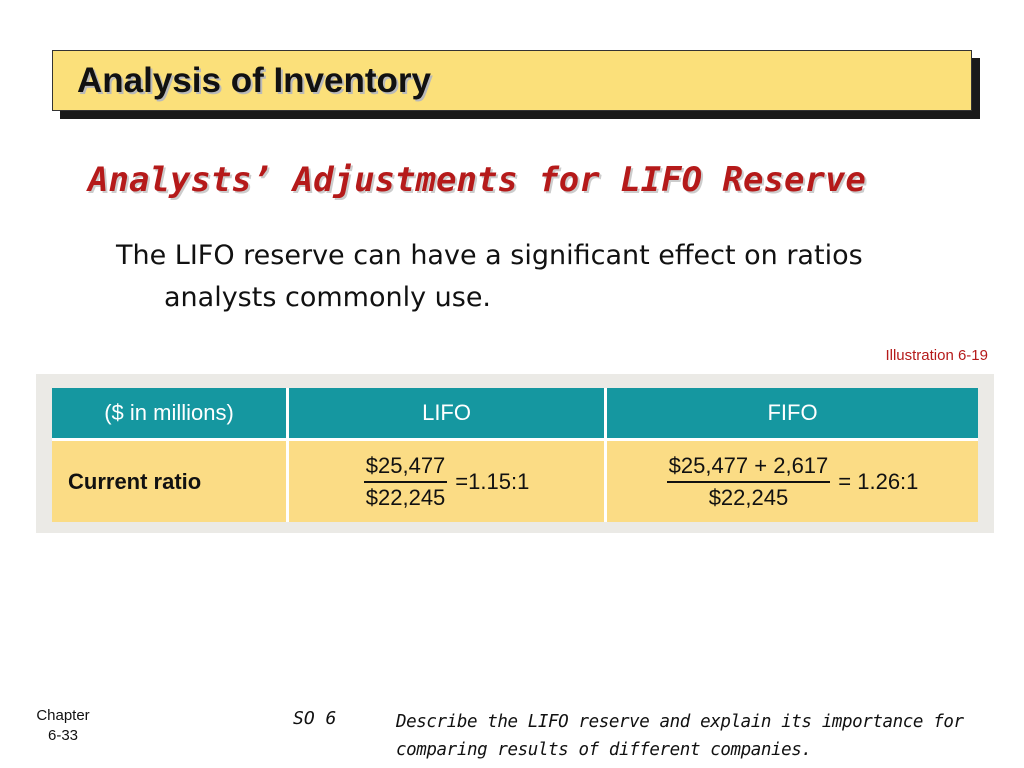  I want to click on fifo-result: = 1.26:1, so click(878, 481).